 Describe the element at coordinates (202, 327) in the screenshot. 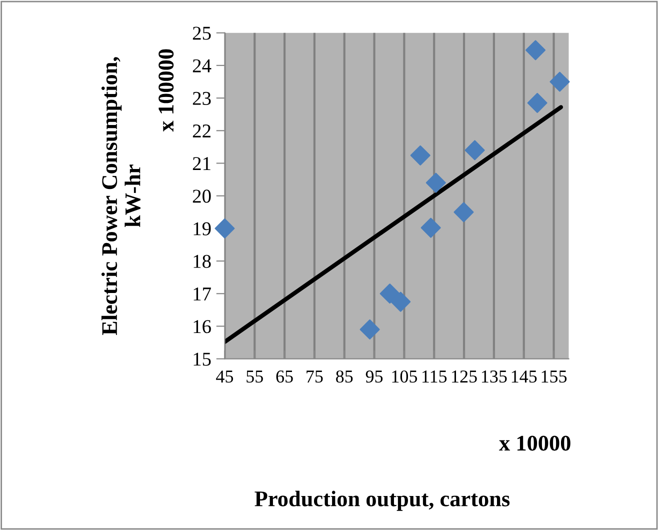

I see `y-tick-label: 16` at that location.